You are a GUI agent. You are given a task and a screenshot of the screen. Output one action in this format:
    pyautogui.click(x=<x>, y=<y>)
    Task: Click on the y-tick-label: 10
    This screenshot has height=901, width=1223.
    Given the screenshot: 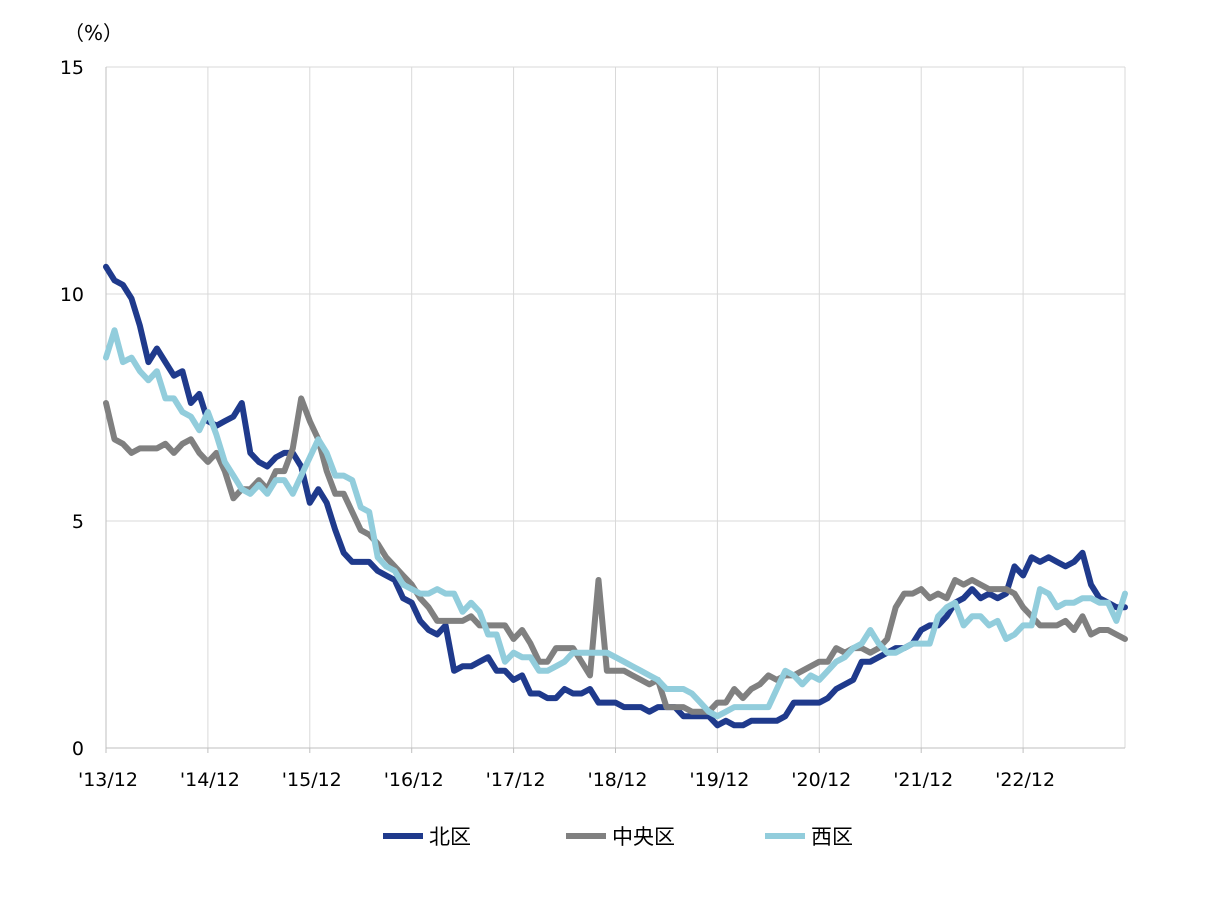 What is the action you would take?
    pyautogui.click(x=72, y=295)
    